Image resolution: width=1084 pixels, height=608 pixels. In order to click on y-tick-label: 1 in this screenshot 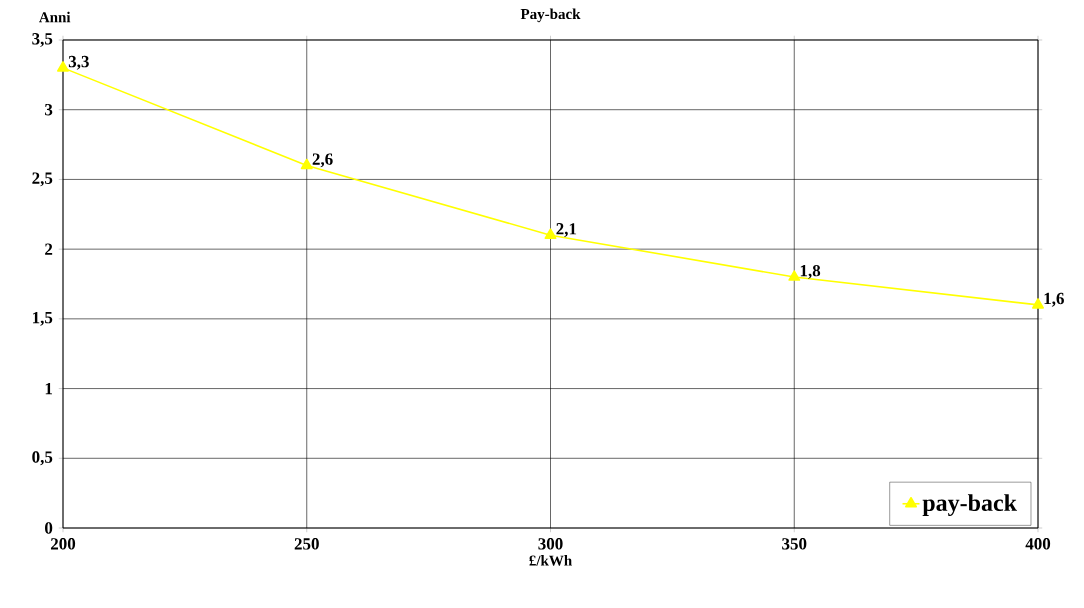, I will do `click(49, 388)`.